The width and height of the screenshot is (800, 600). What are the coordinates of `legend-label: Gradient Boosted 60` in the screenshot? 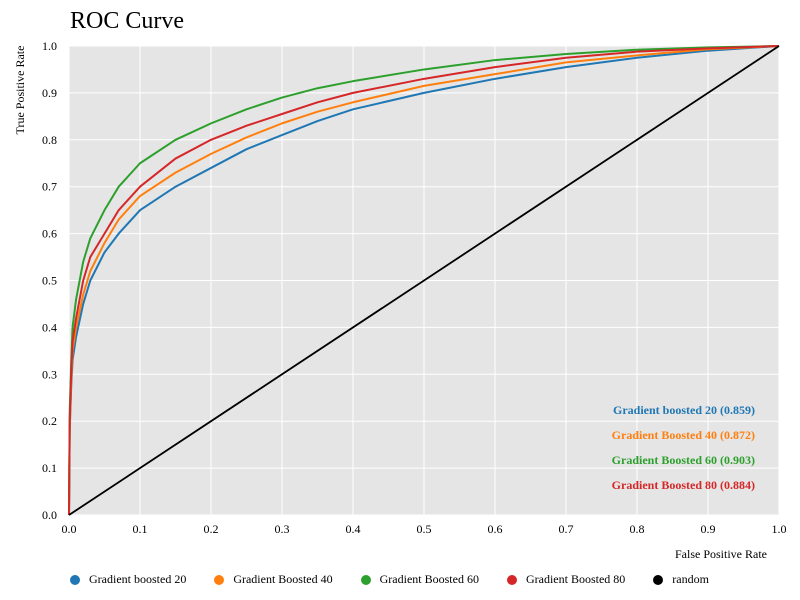 It's located at (429, 579).